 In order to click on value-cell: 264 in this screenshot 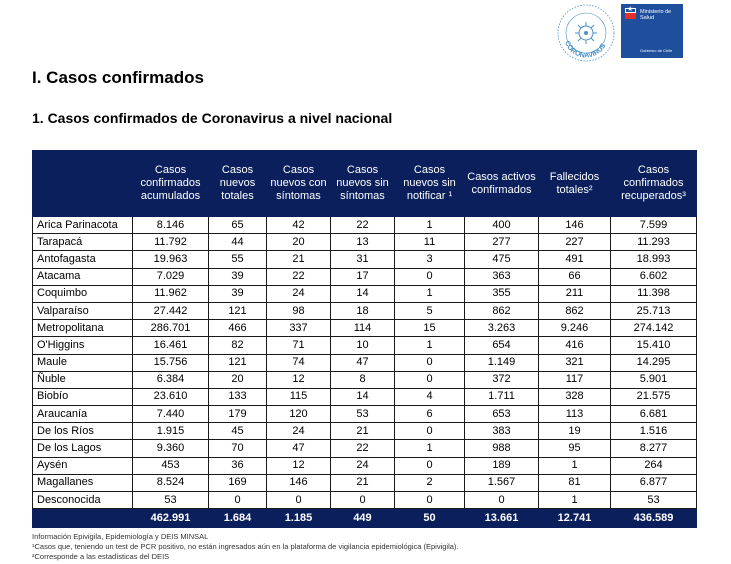, I will do `click(653, 465)`.